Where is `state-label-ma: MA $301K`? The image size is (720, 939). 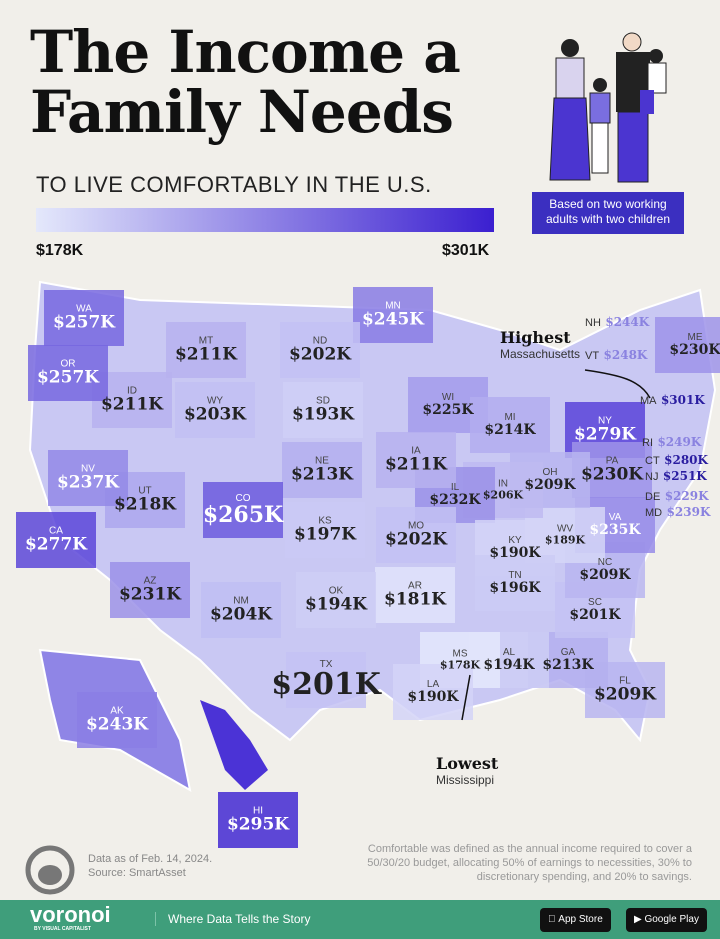
state-label-ma: MA $301K is located at coordinates (672, 400).